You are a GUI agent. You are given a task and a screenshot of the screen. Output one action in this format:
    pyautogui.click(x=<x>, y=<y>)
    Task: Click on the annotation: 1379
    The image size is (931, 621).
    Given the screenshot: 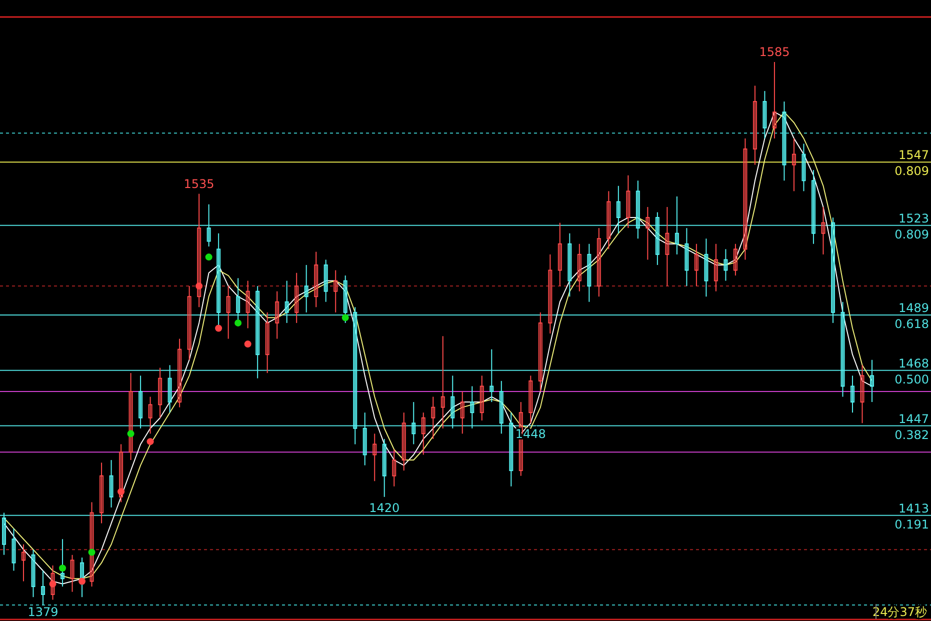 What is the action you would take?
    pyautogui.click(x=43, y=612)
    